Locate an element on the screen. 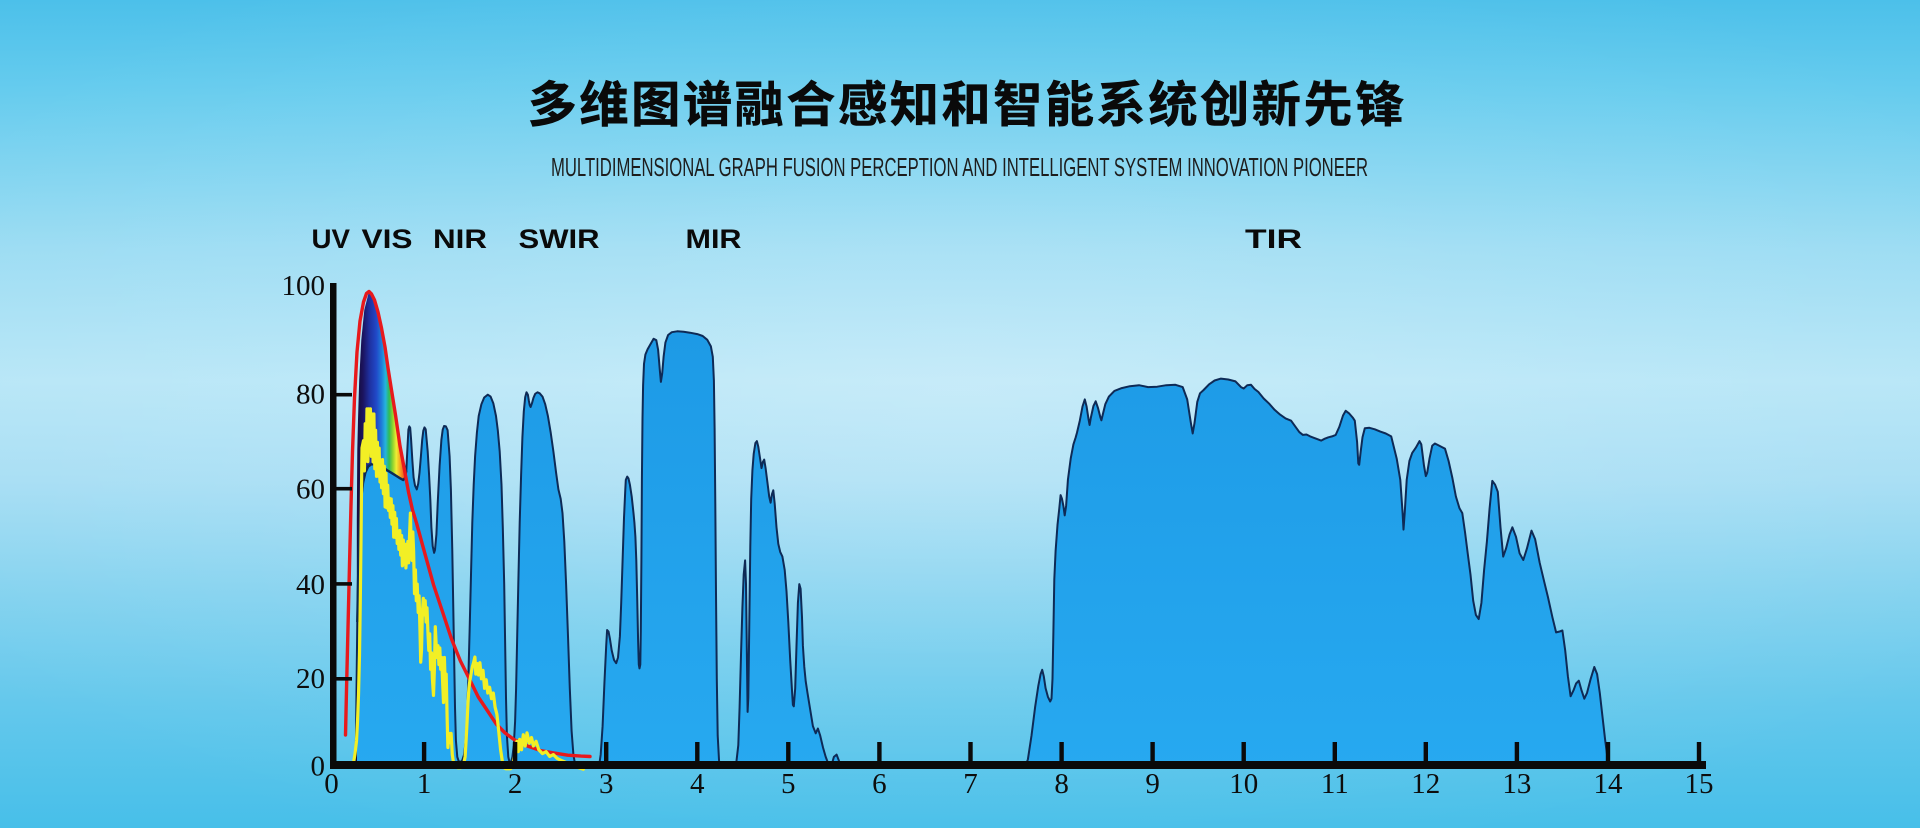  svg-text: 40 is located at coordinates (310, 585).